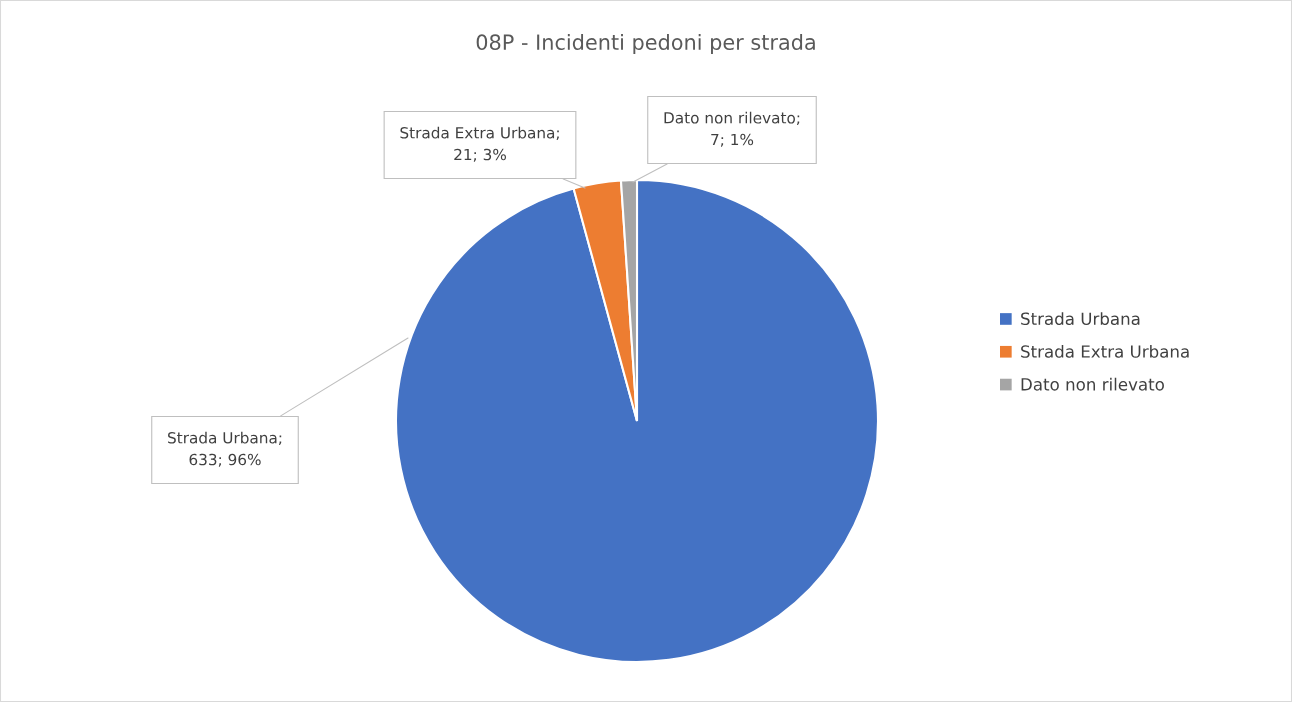 The height and width of the screenshot is (702, 1292). What do you see at coordinates (1080, 319) in the screenshot?
I see `legend-label: Strada Urbana` at bounding box center [1080, 319].